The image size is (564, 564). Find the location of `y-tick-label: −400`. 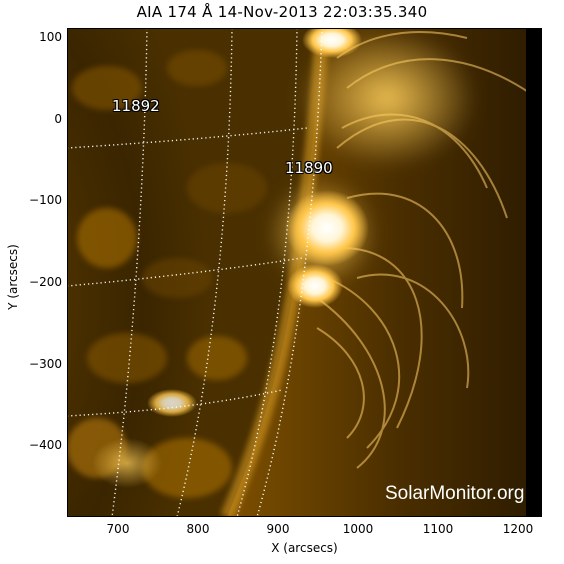

y-tick-label: −400 is located at coordinates (45, 445).